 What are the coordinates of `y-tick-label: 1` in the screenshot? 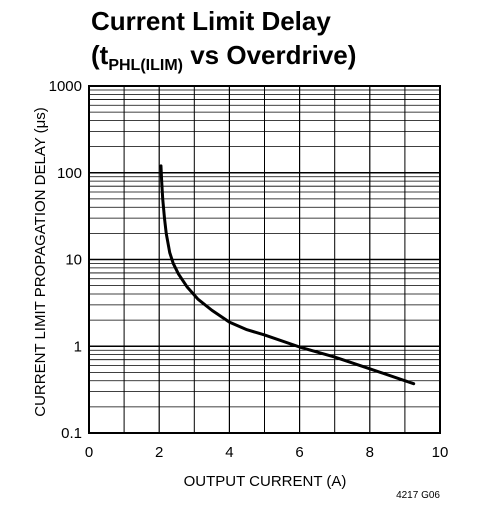 It's located at (78, 346).